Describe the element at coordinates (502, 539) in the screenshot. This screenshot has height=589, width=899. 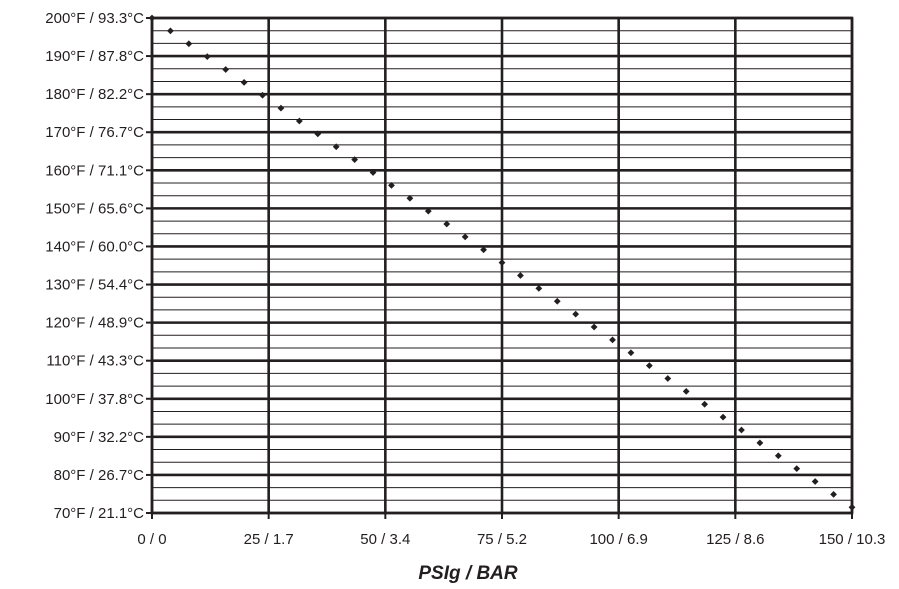
I see `x-tick-label: 75 / 5.2` at that location.